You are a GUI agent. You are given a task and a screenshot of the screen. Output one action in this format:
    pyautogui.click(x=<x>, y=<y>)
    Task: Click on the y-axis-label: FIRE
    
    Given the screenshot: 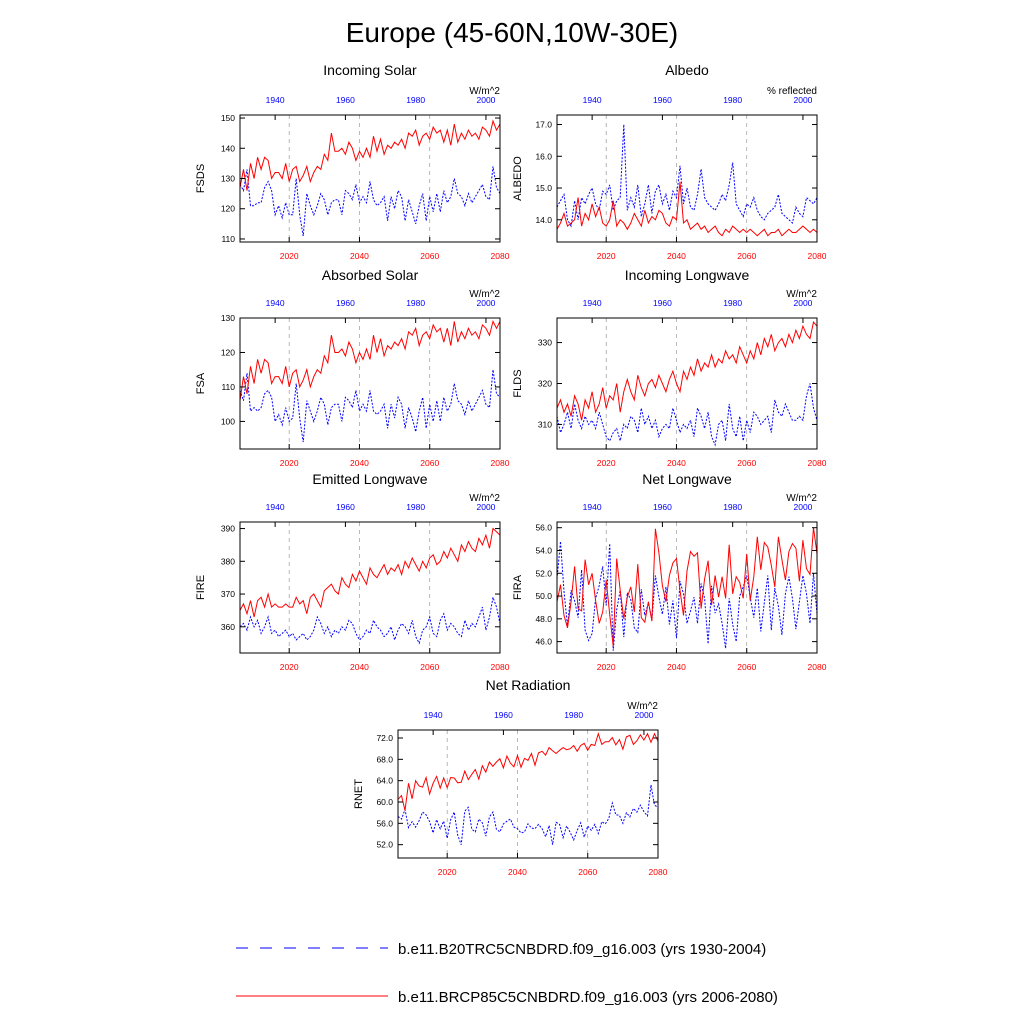 What is the action you would take?
    pyautogui.click(x=201, y=587)
    